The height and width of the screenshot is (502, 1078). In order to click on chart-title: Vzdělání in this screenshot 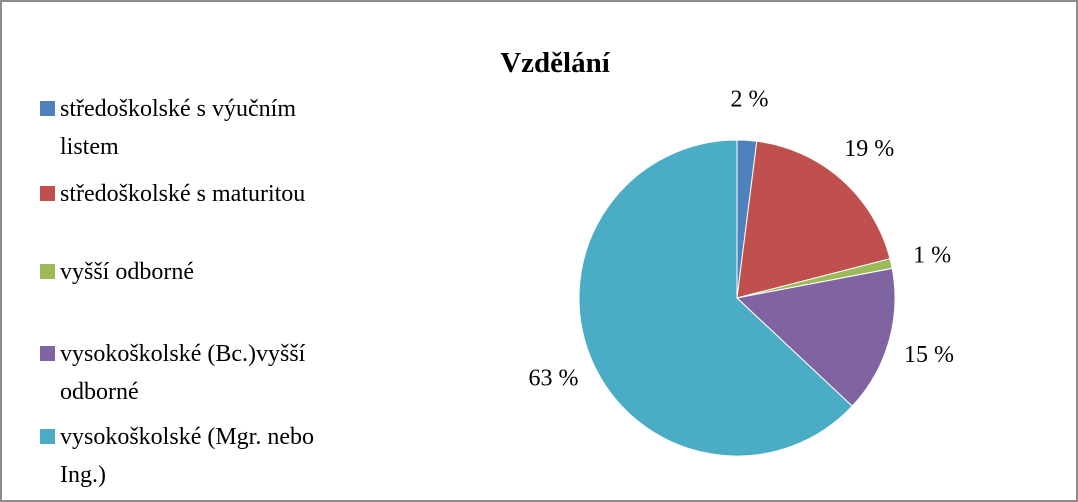, I will do `click(555, 63)`.